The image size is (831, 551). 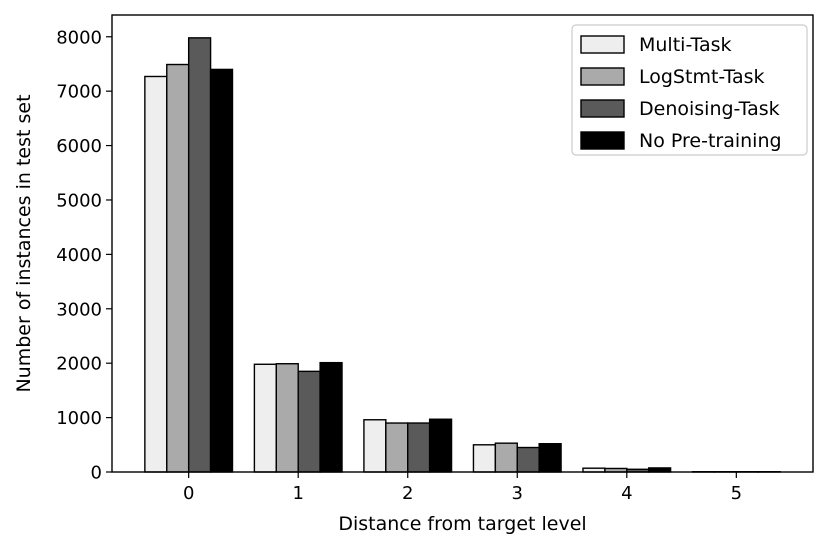 I want to click on y-tick-label: 3000, so click(x=79, y=309).